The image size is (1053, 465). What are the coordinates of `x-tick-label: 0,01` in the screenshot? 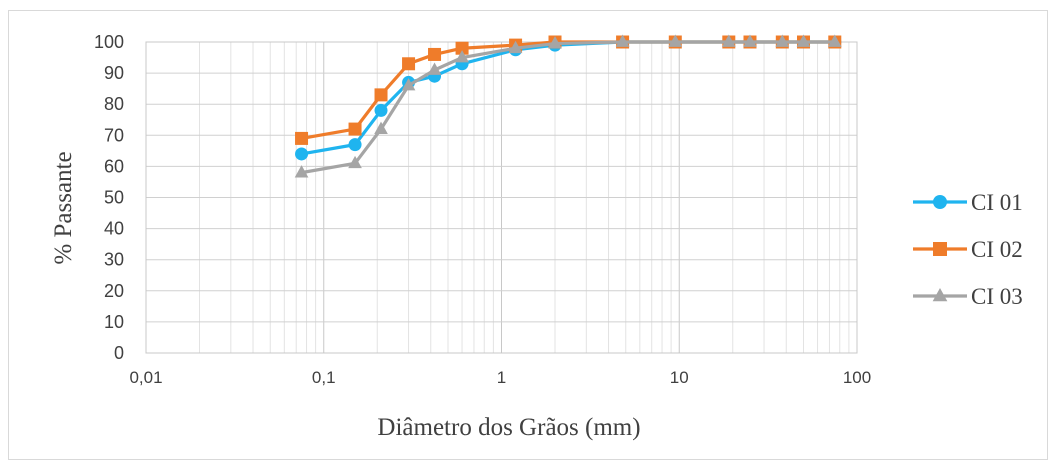 It's located at (145, 377).